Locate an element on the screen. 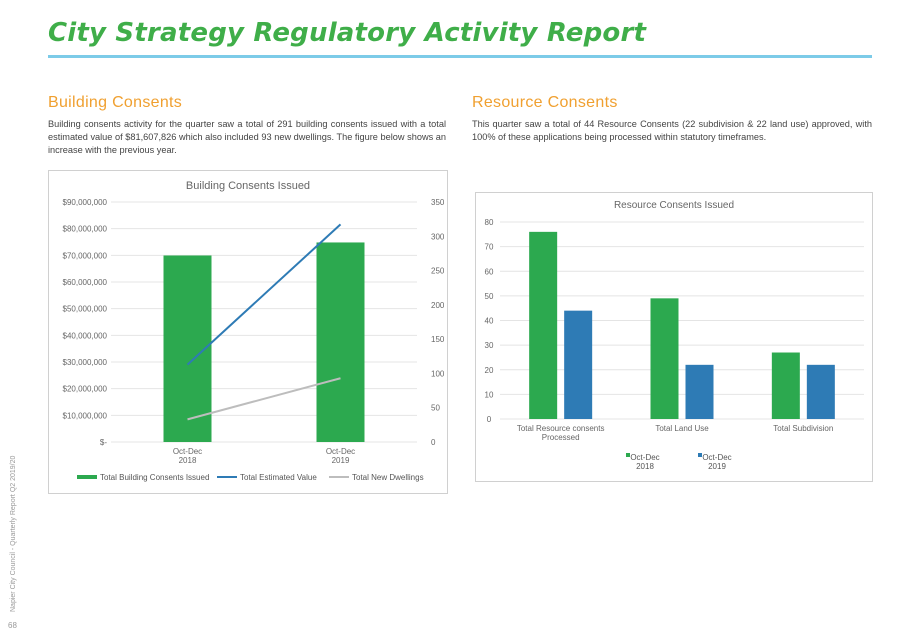 The height and width of the screenshot is (635, 906). right-axis-tick-label: 0 is located at coordinates (433, 442).